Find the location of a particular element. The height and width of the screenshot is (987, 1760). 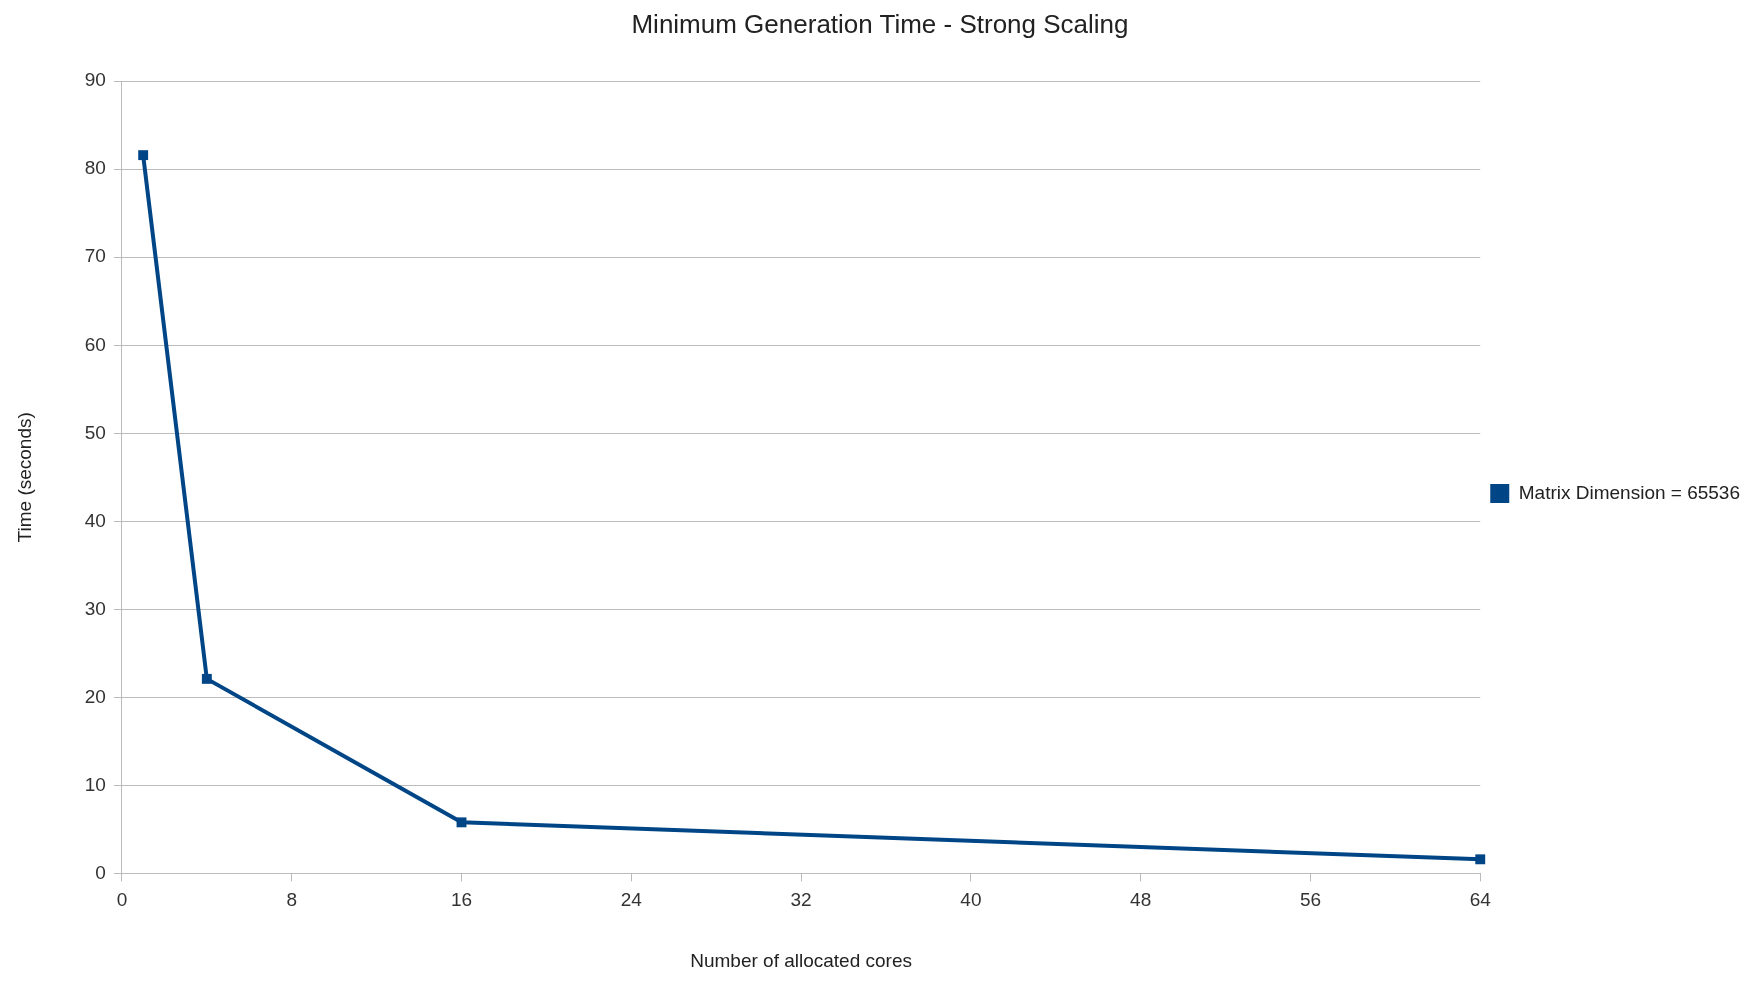

x-tick-label: 32 is located at coordinates (801, 900).